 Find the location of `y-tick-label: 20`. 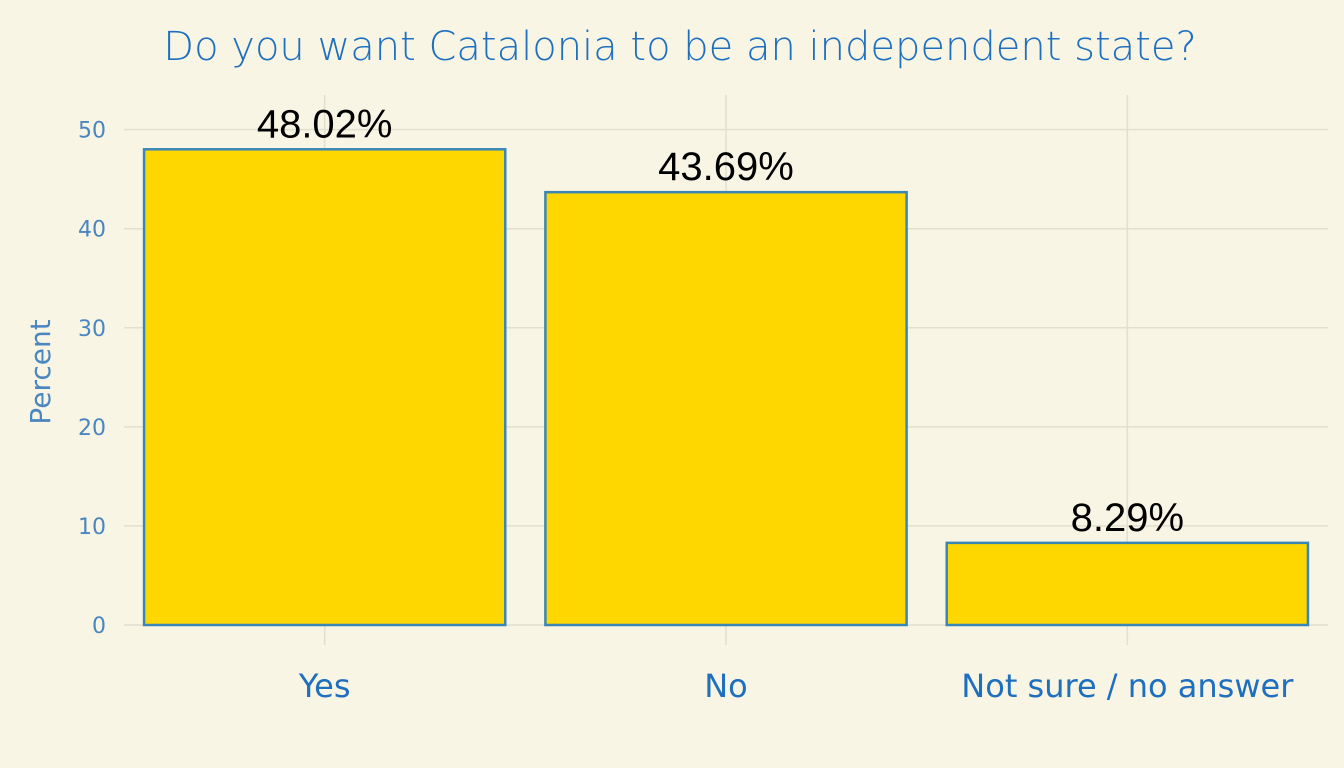

y-tick-label: 20 is located at coordinates (92, 428).